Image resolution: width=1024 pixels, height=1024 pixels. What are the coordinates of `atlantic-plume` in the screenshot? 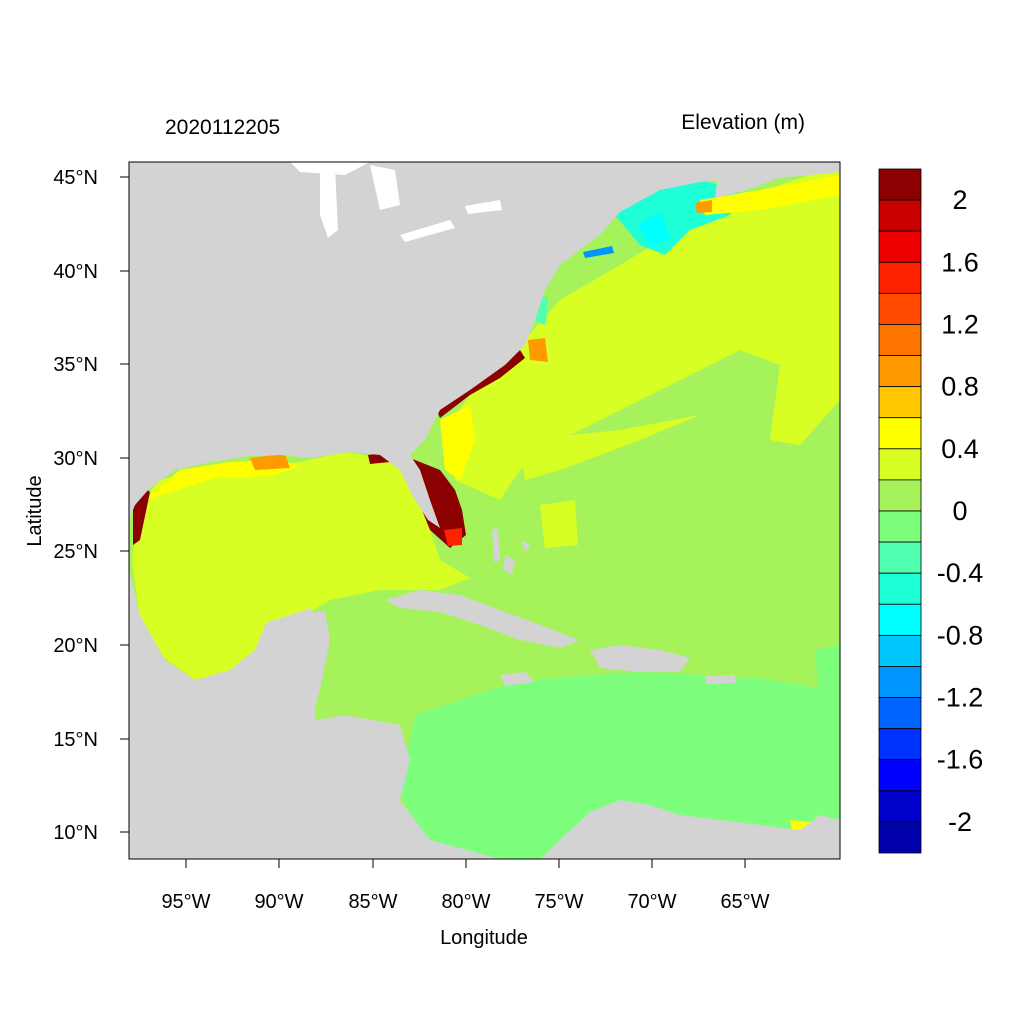 It's located at (610, 447).